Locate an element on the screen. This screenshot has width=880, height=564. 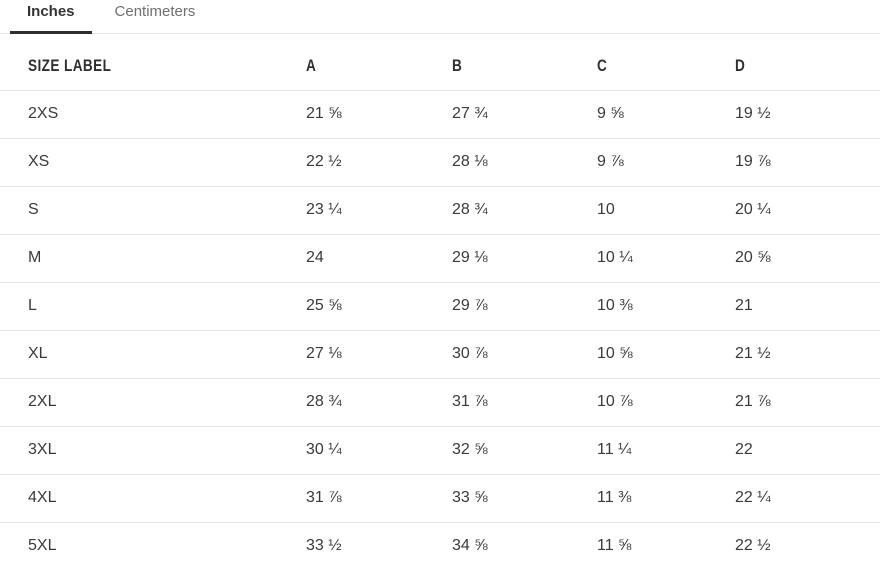
measurement-cell-c: 11 ⅜ is located at coordinates (666, 497).